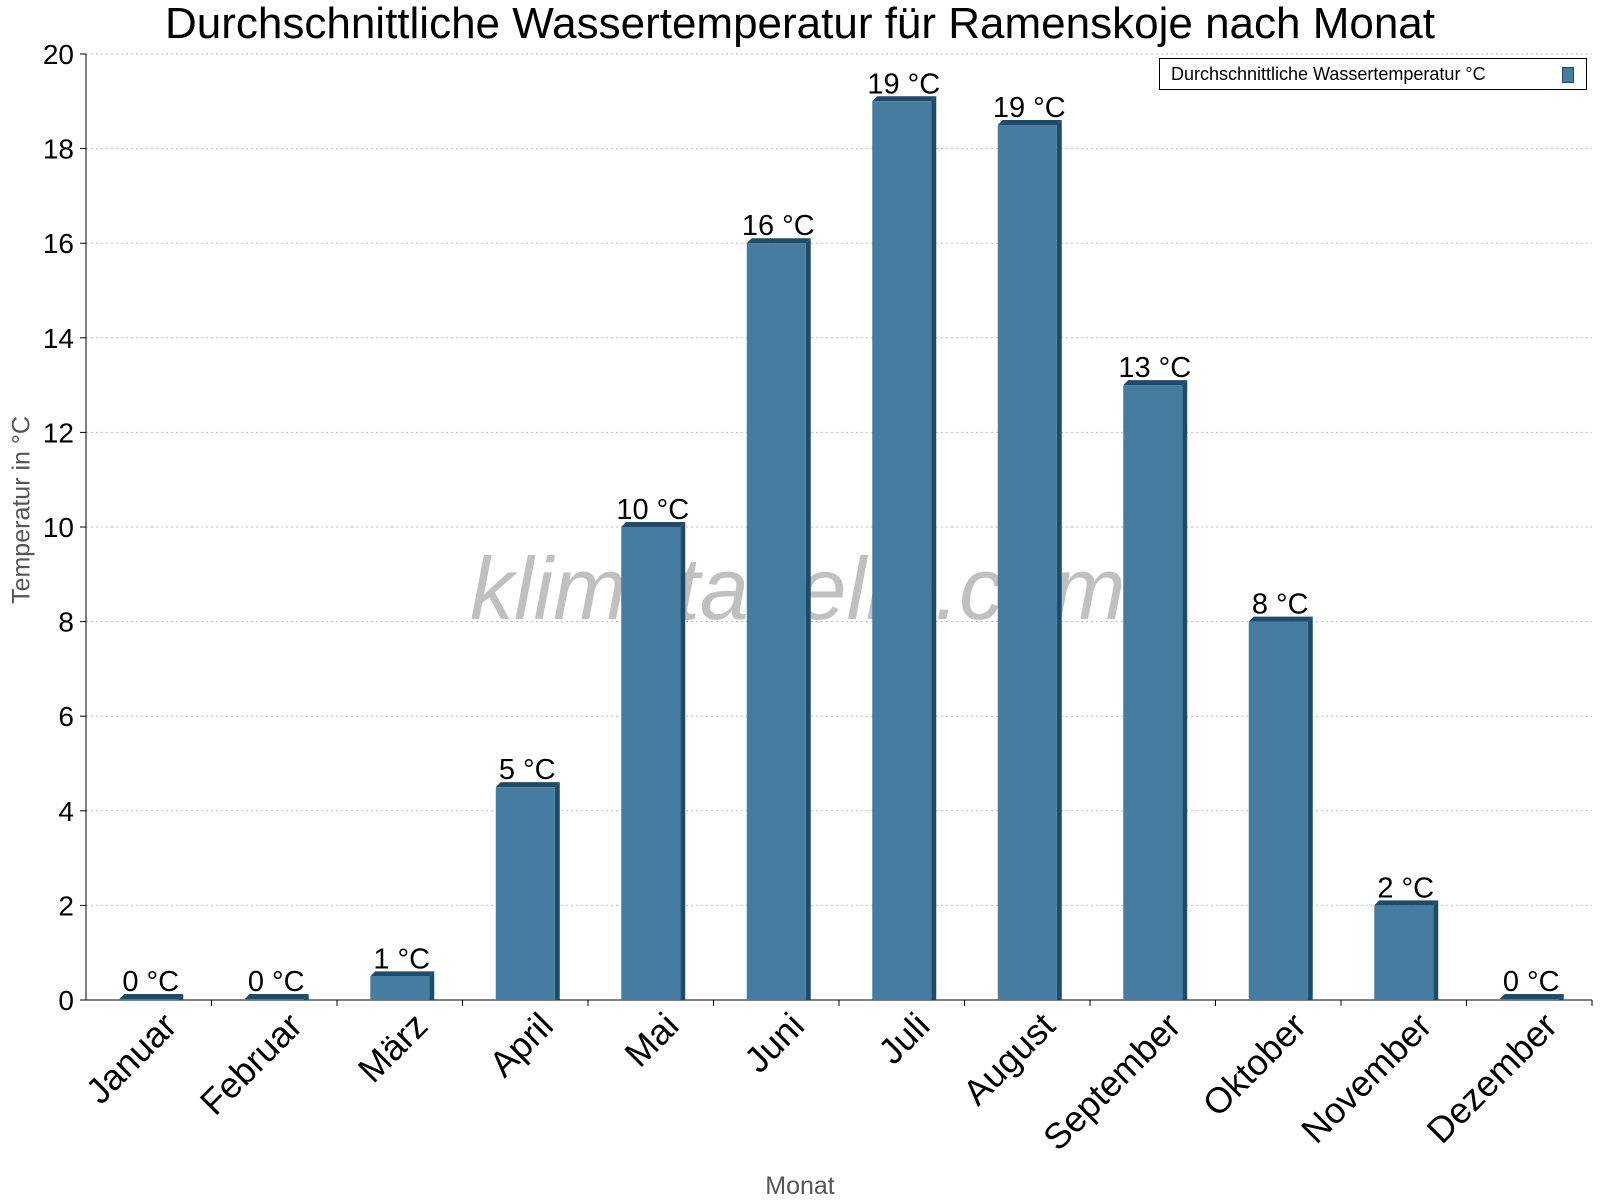  I want to click on legend: Durchschnittliche Wassertemperatur °C, so click(1373, 74).